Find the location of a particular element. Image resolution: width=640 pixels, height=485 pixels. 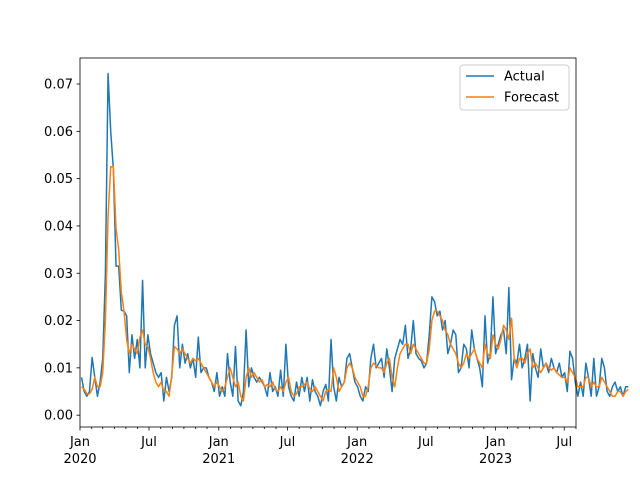

legend: Actual Forecast is located at coordinates (514, 87).